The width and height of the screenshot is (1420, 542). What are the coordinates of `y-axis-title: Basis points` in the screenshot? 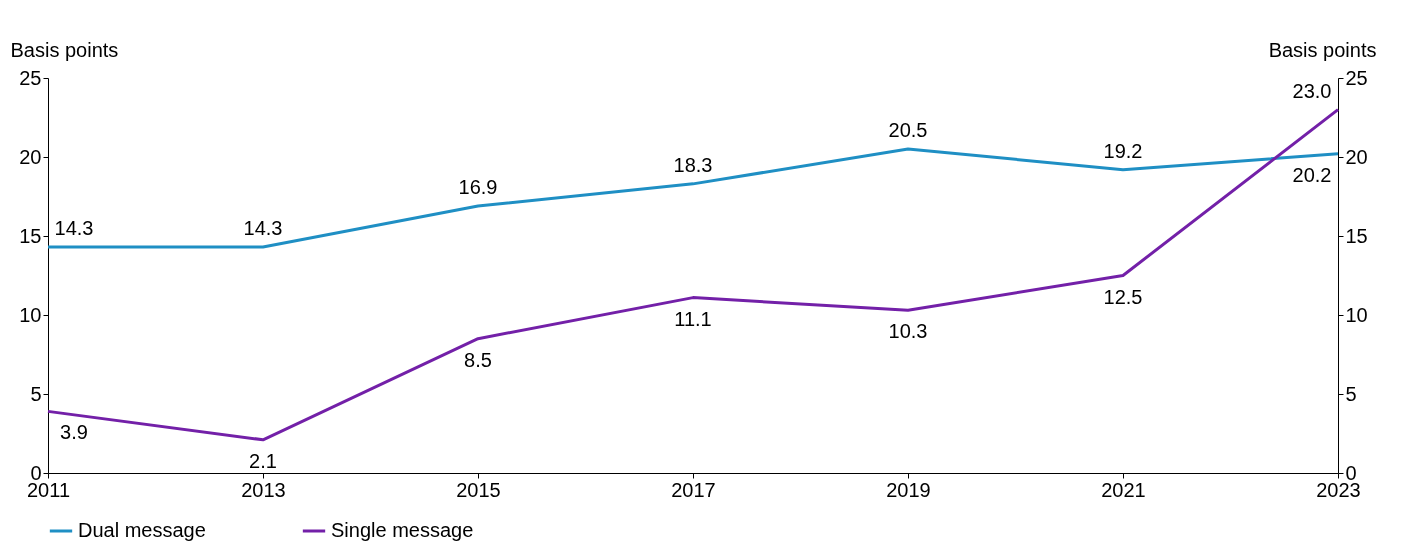 It's located at (64, 49).